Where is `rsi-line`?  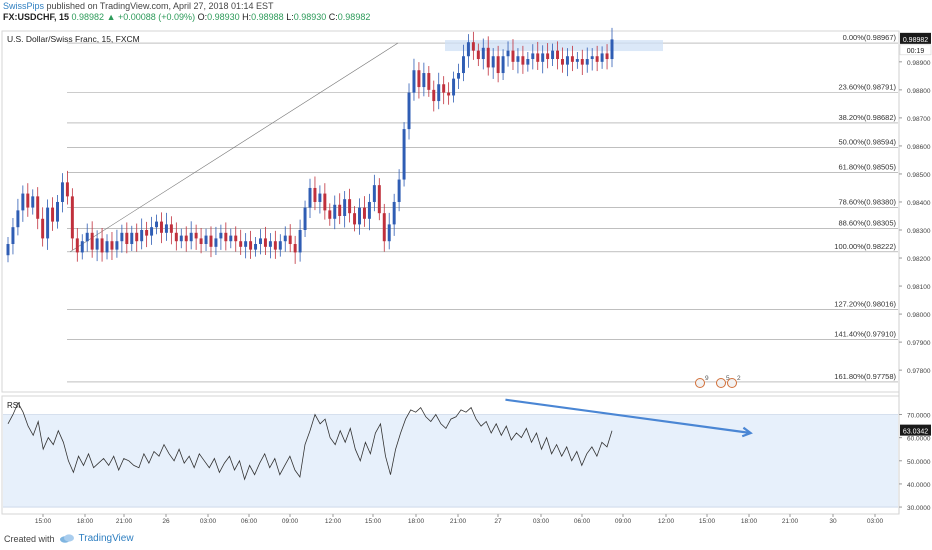 rsi-line is located at coordinates (310, 441).